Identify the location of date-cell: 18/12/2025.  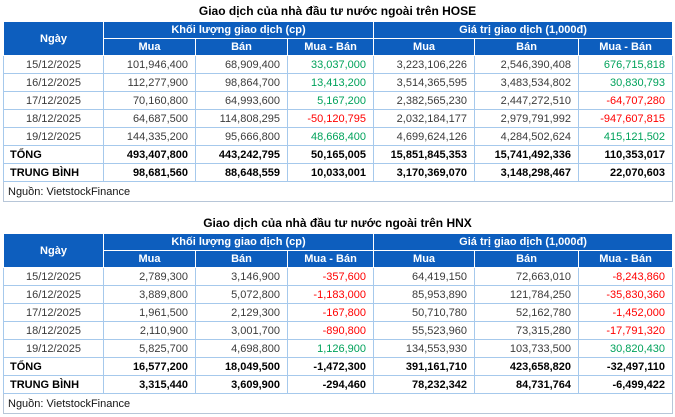
(53, 118).